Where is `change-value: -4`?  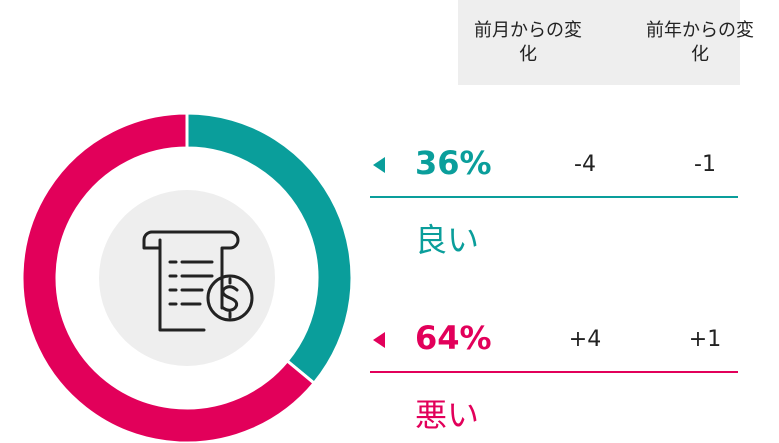 change-value: -4 is located at coordinates (585, 164).